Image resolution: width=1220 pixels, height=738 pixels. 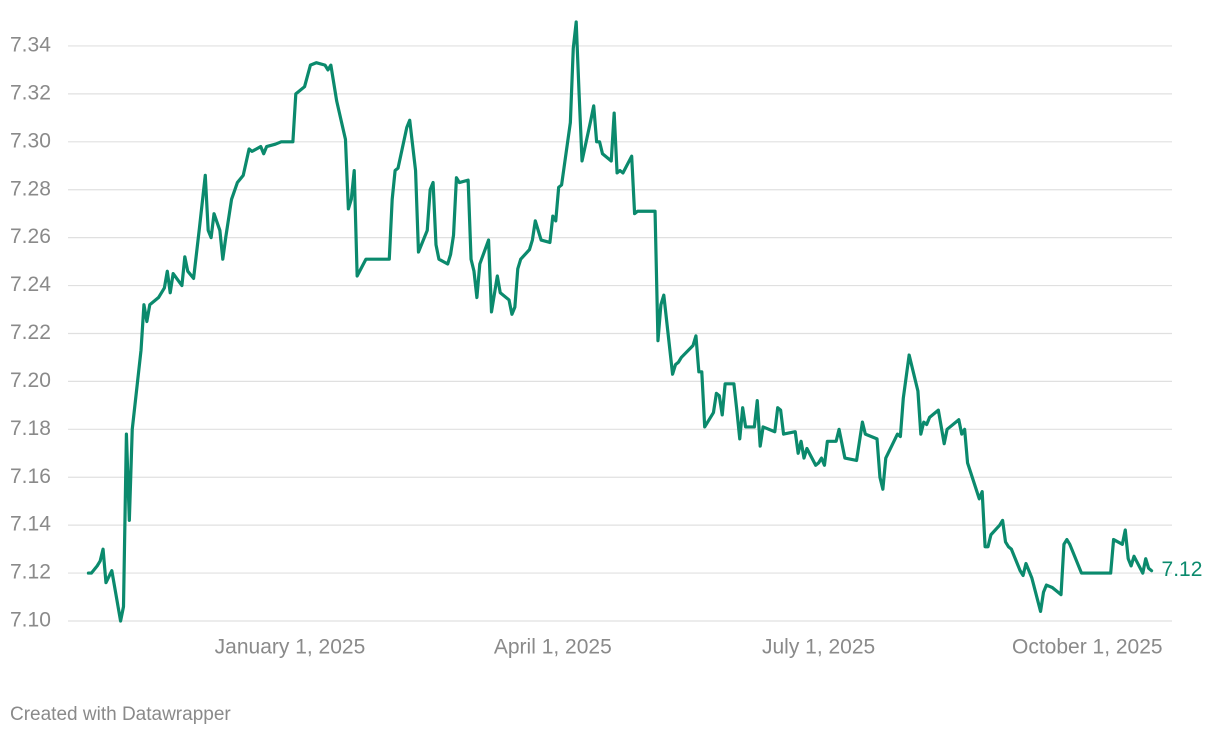 What do you see at coordinates (290, 647) in the screenshot?
I see `x-tick-label: January 1, 2025` at bounding box center [290, 647].